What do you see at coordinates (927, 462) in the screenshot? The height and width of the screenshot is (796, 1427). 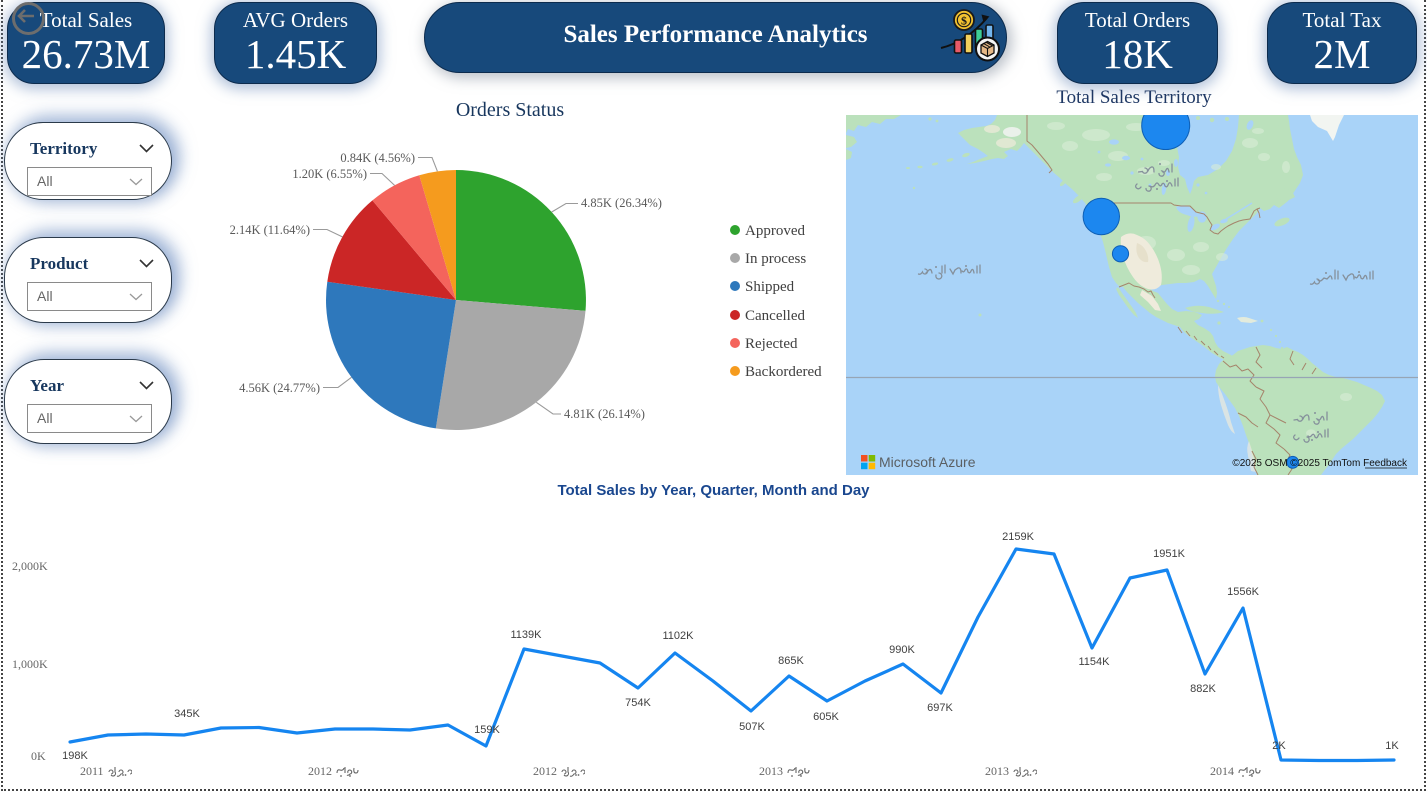 I see `svg-text: Microsoft Azure` at bounding box center [927, 462].